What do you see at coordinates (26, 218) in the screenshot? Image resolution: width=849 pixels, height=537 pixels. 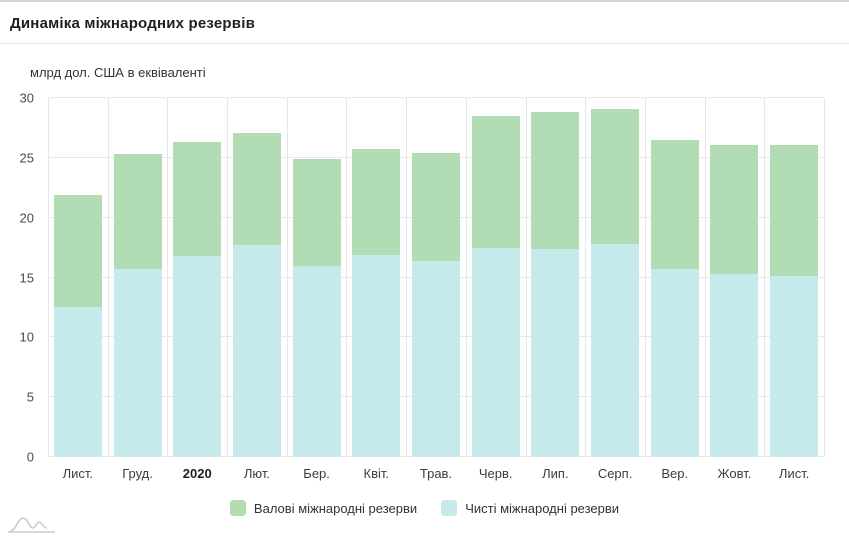 I see `y-tick-label: 20` at bounding box center [26, 218].